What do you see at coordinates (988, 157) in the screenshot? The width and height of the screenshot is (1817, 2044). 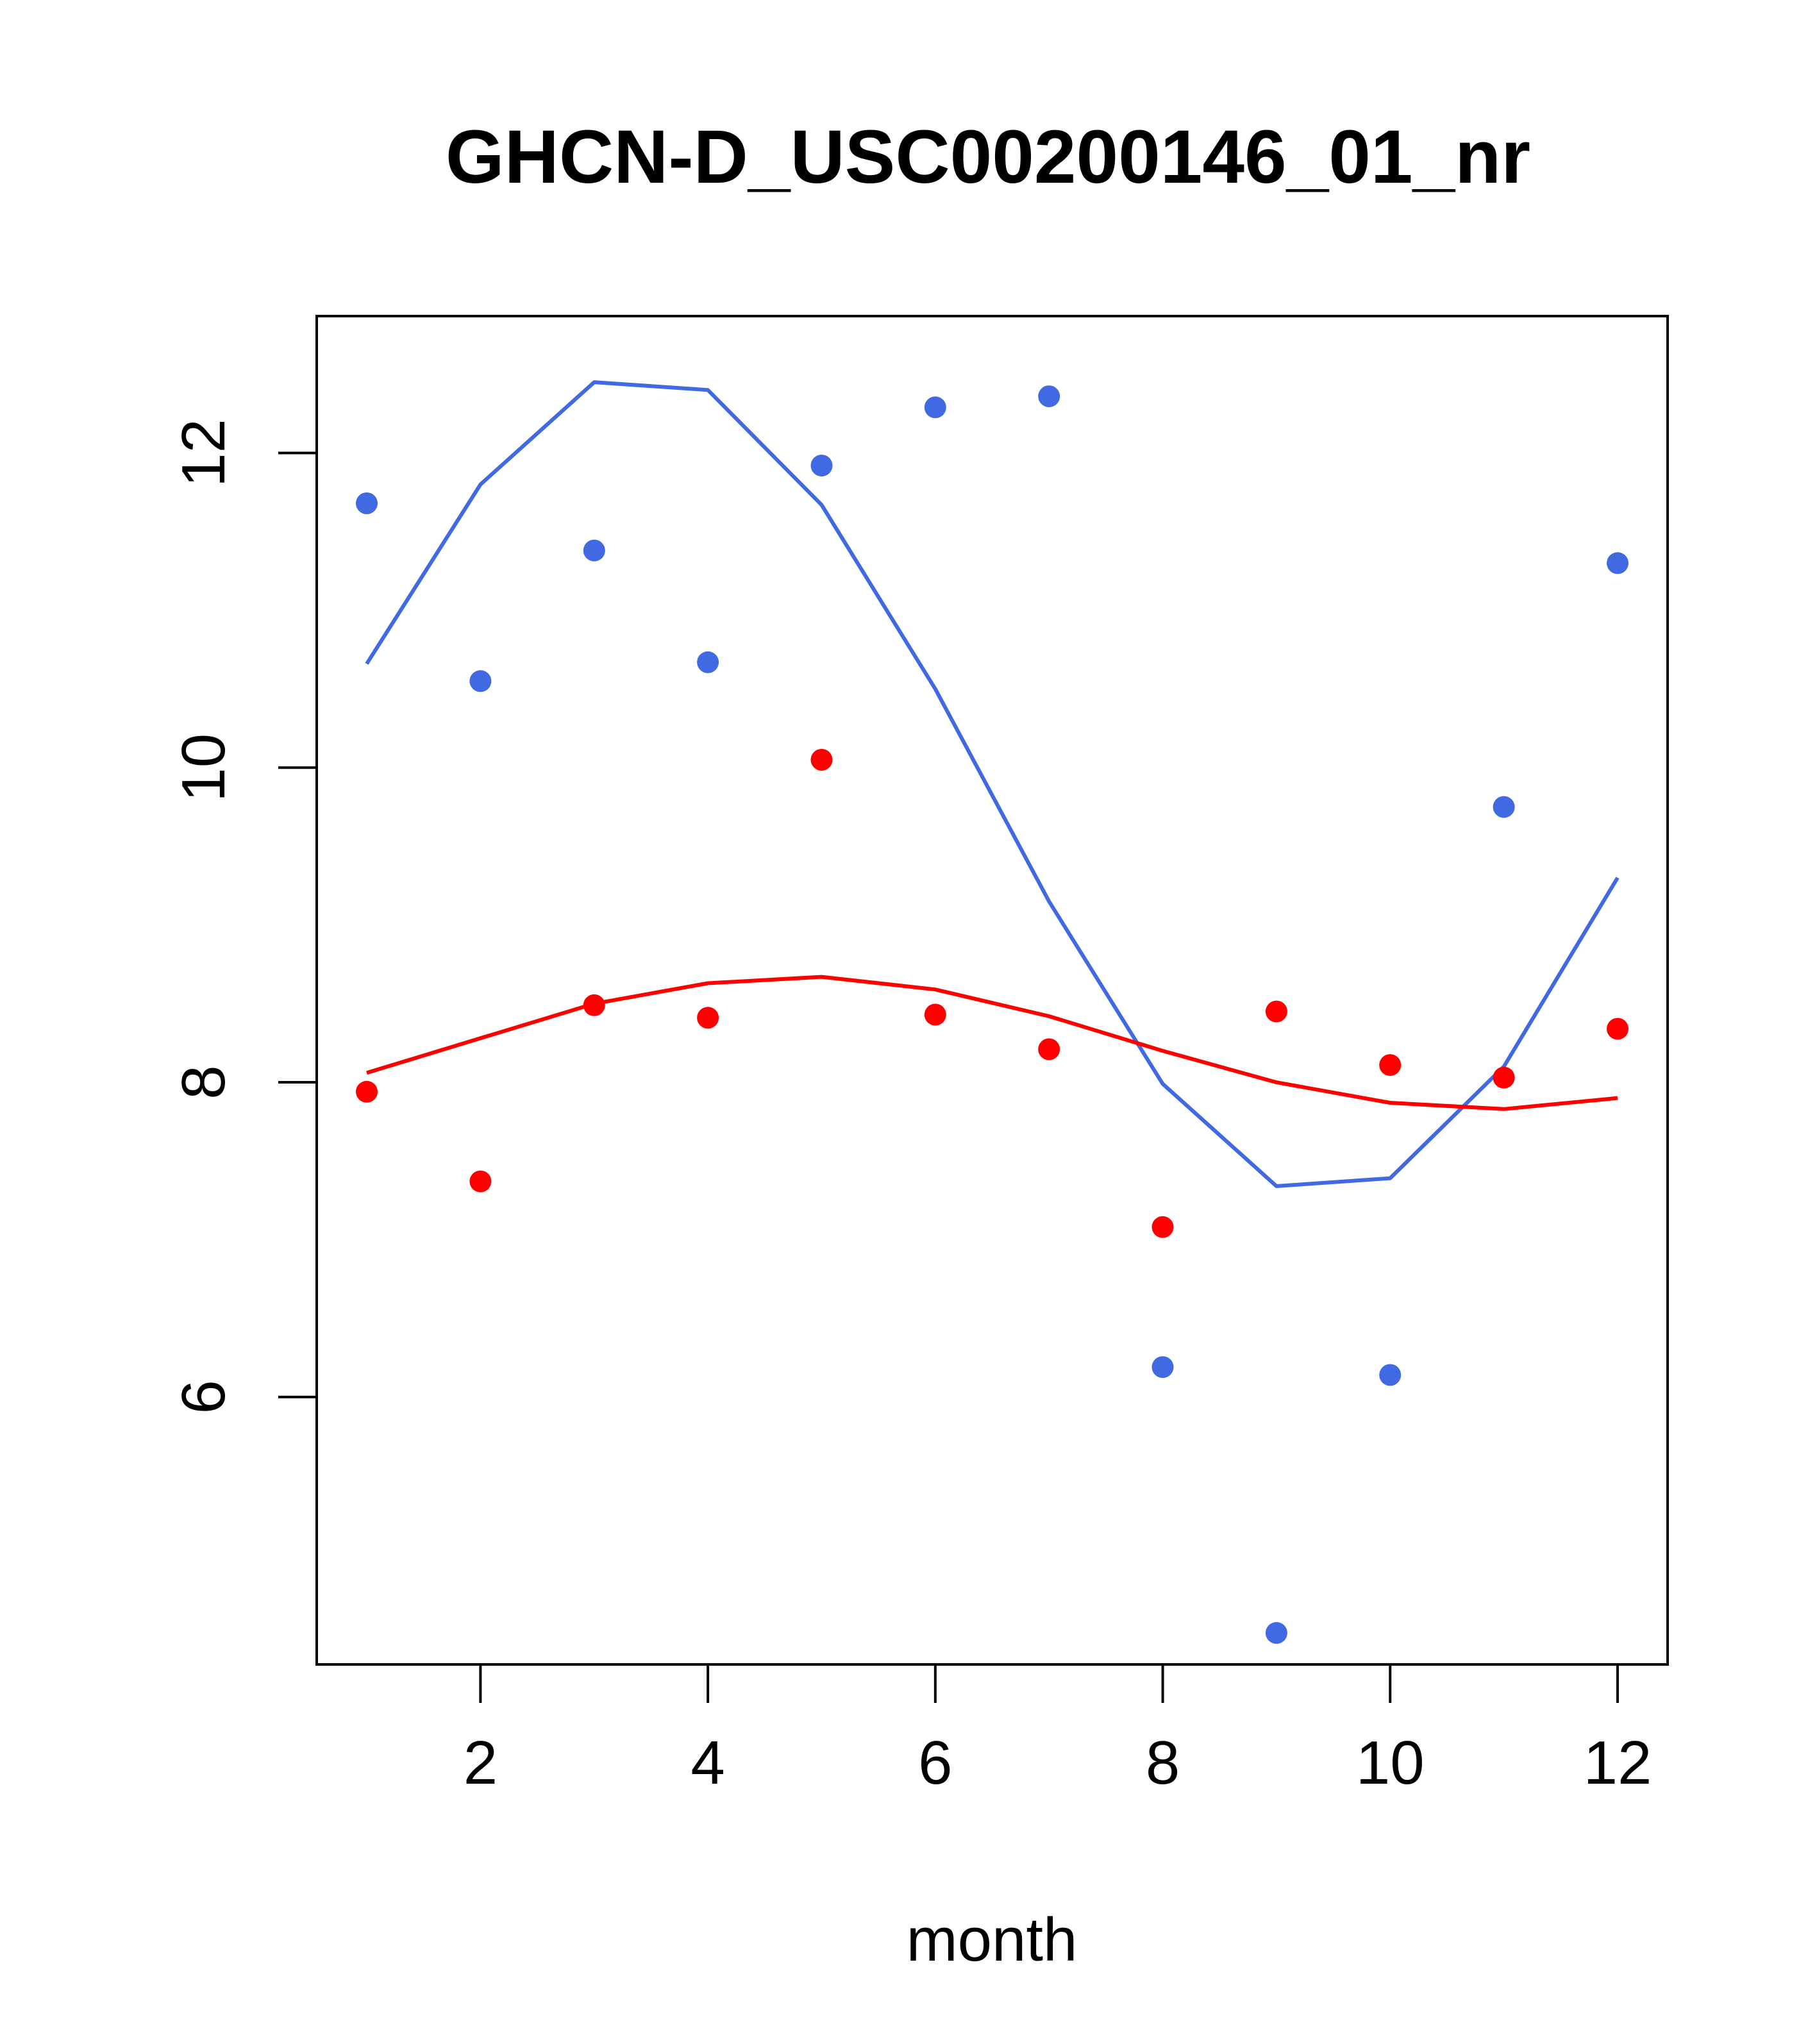 I see `chart-title: GHCN-D_USC00200146_01_nr` at bounding box center [988, 157].